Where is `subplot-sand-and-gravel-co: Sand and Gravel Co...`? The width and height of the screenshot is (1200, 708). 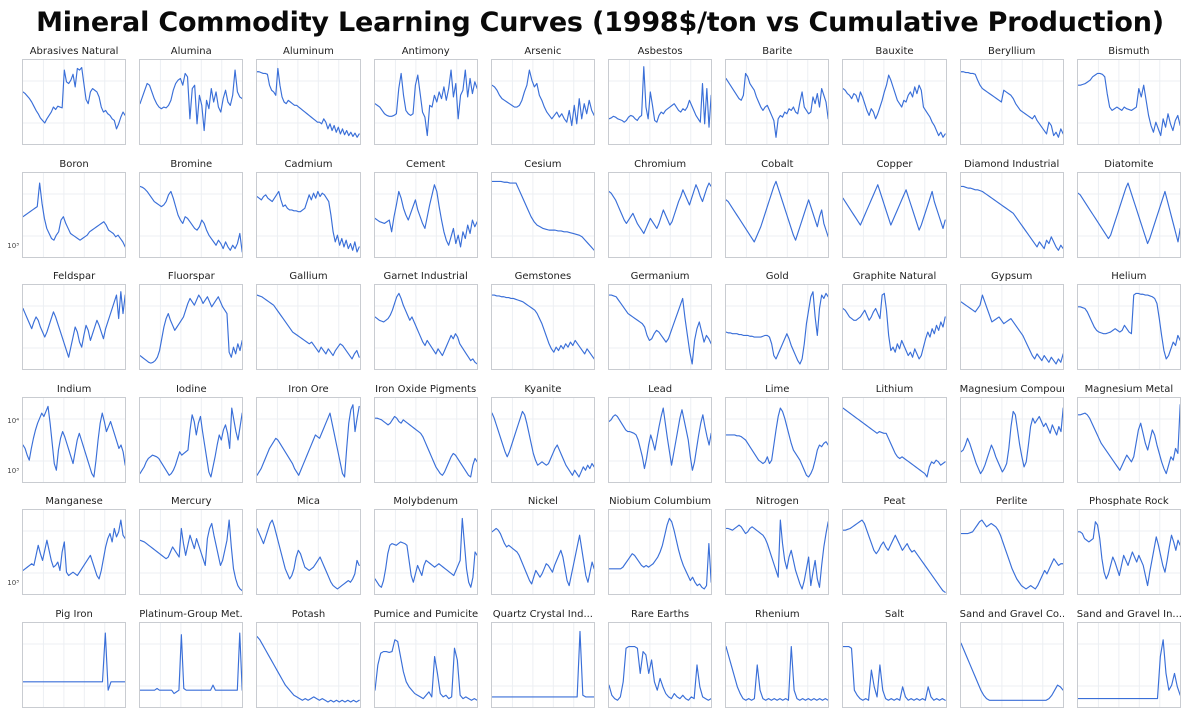
subplot-sand-and-gravel-co: Sand and Gravel Co... is located at coordinates (1011, 658).